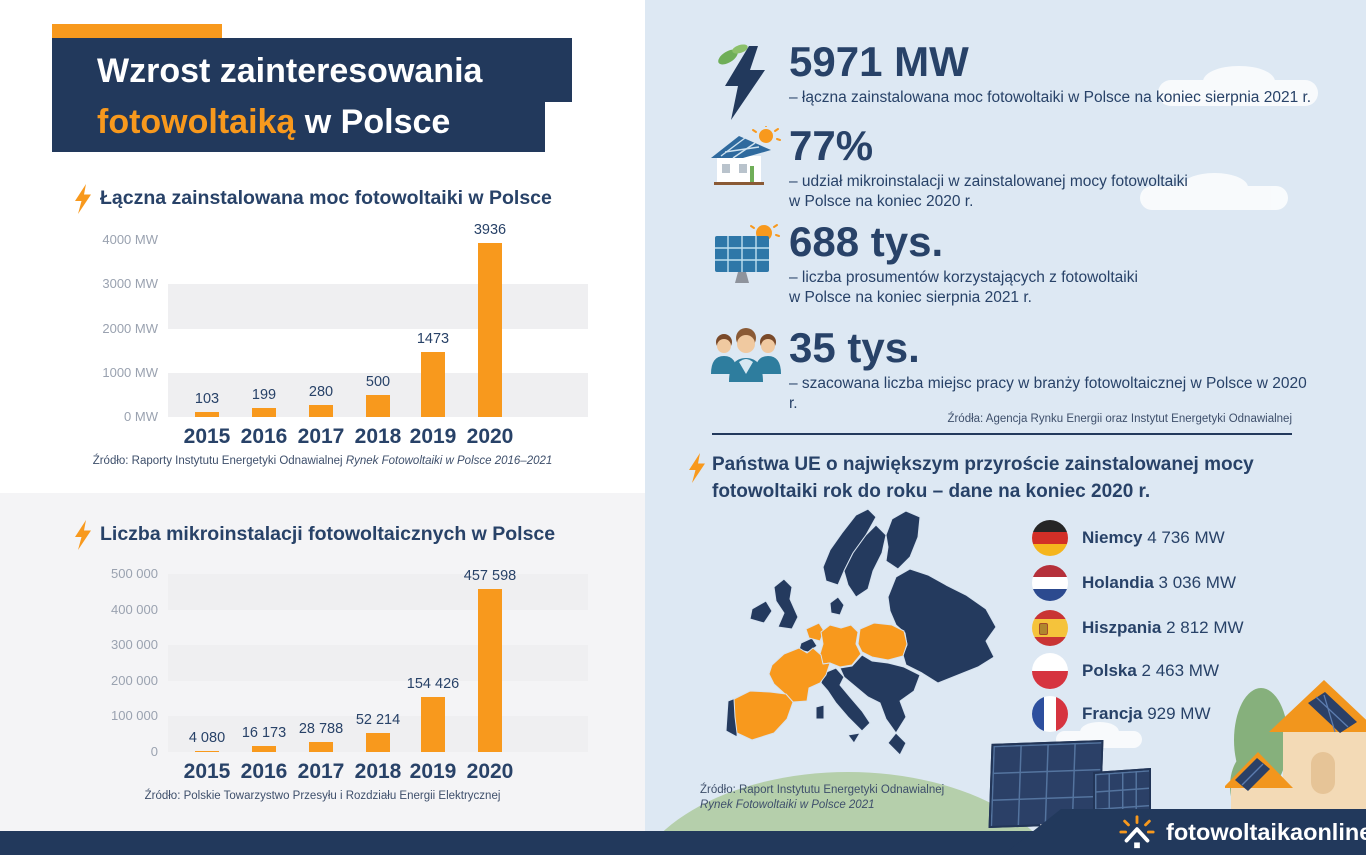 The height and width of the screenshot is (855, 1366). I want to click on map-region-eastern-europe, so click(942, 626).